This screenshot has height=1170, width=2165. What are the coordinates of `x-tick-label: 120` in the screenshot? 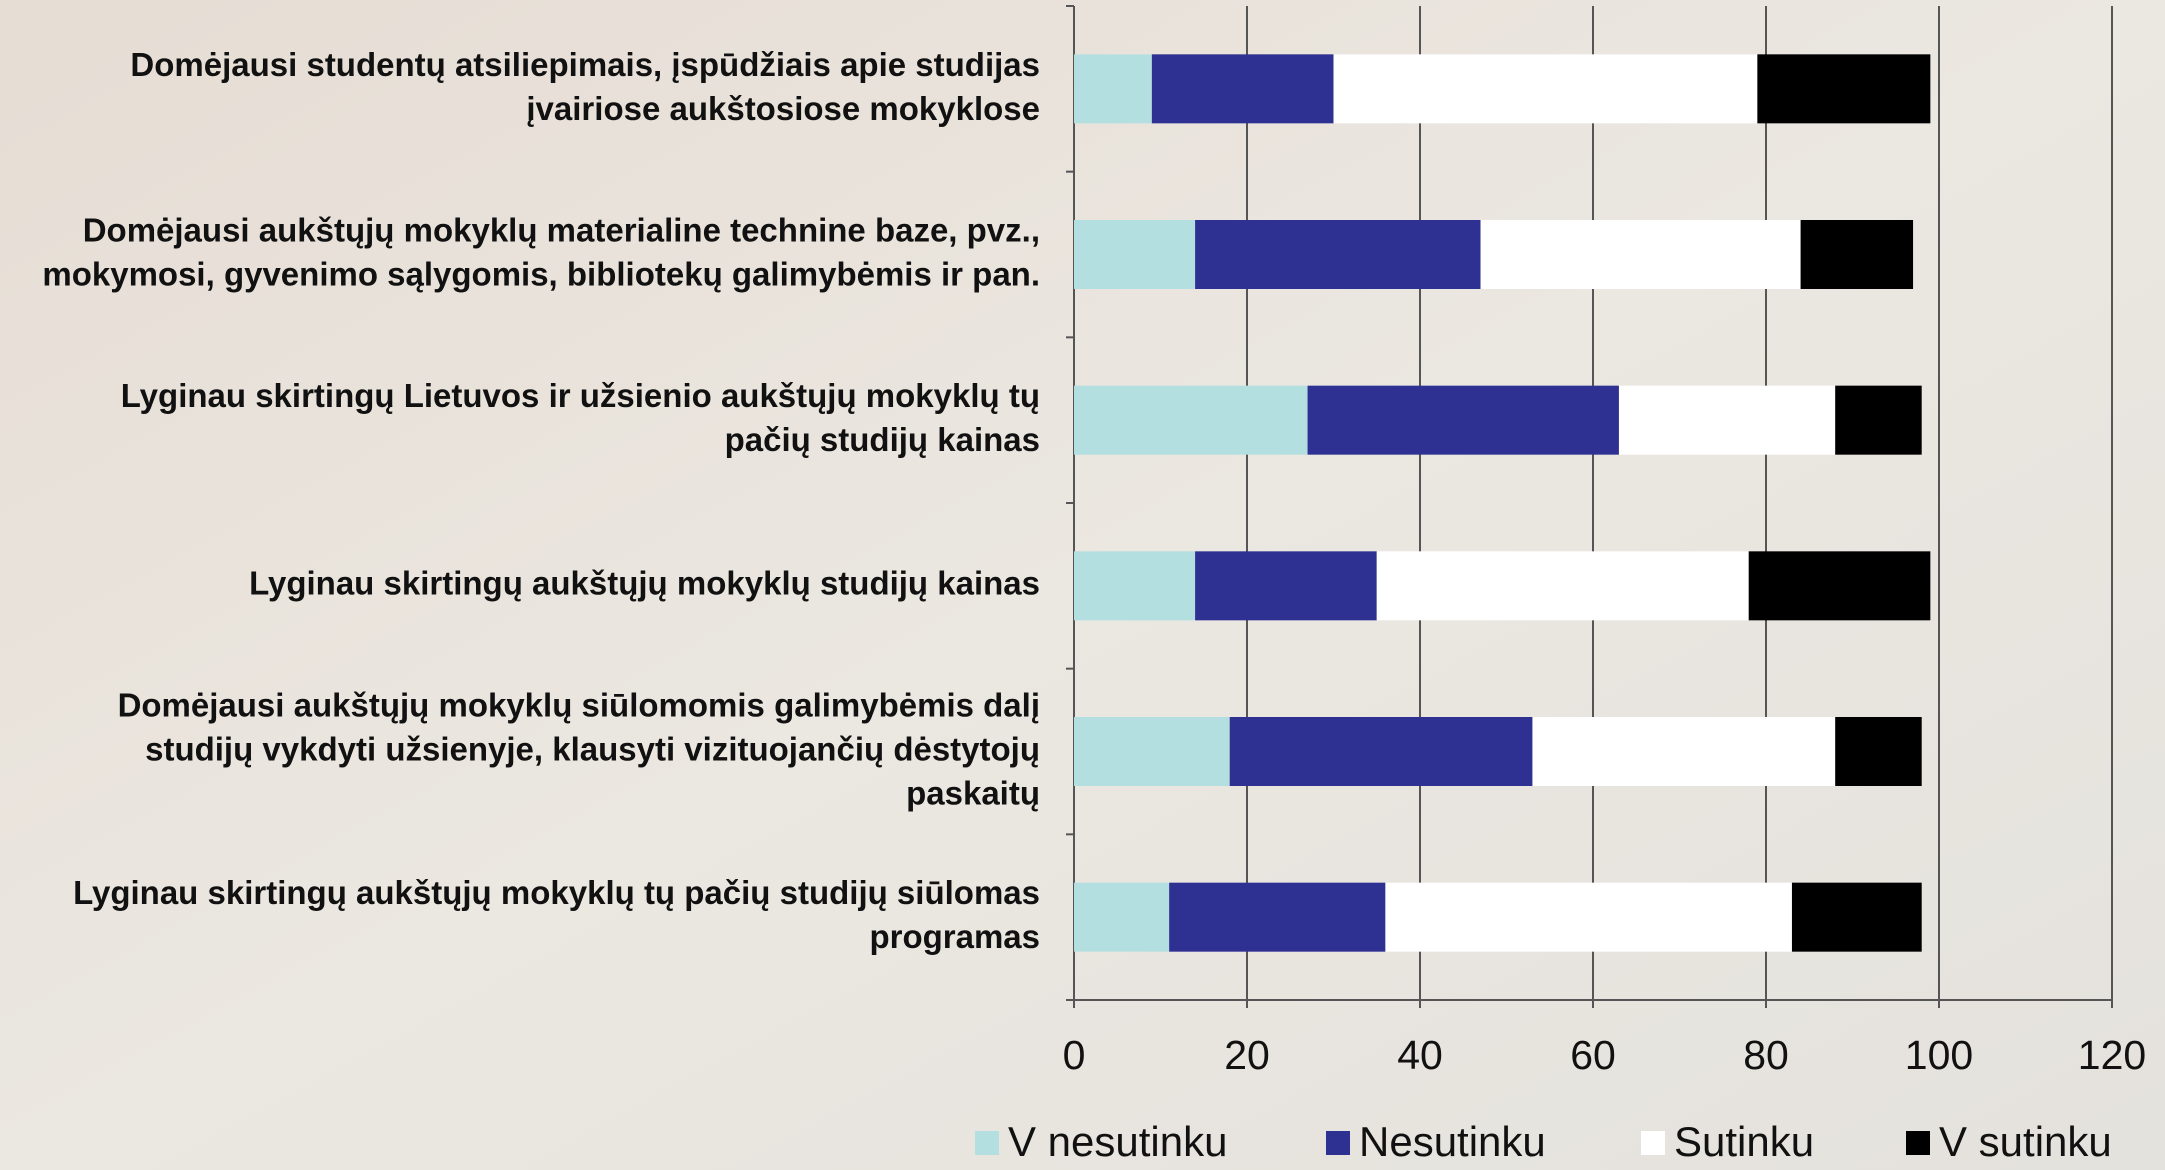 It's located at (2112, 1055).